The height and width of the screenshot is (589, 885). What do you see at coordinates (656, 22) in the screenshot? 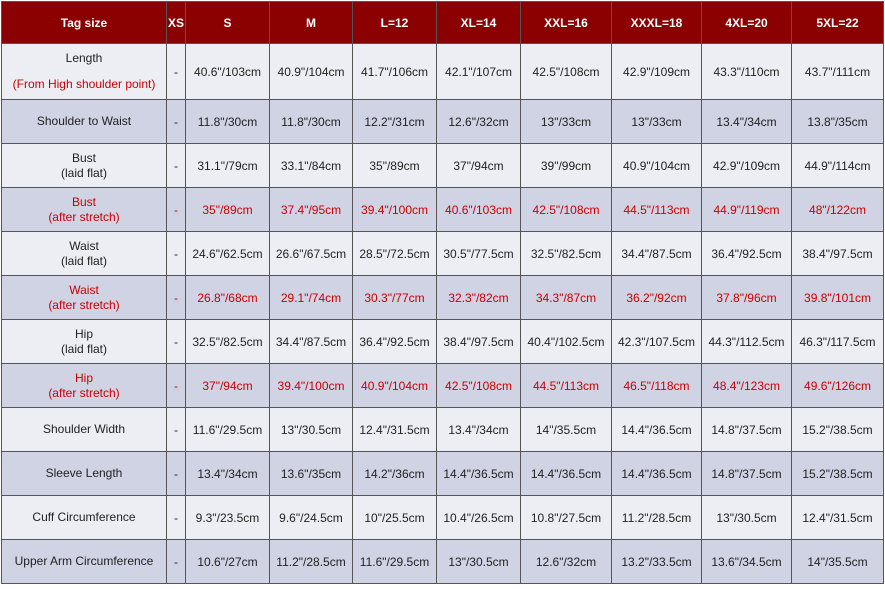
I see `header-xxxl: XXXL=18` at bounding box center [656, 22].